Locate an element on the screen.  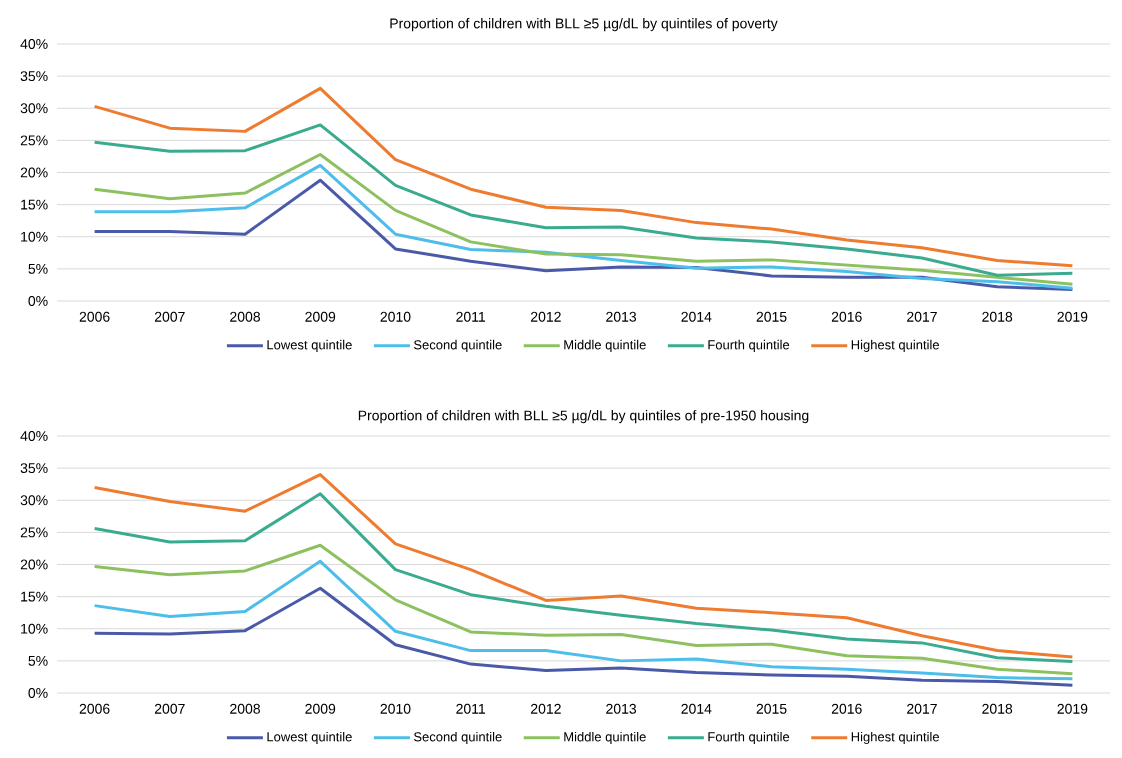
chart-title: Proportion of children with BLL ≥5 µg/dL by quintiles of pre-1950 housing is located at coordinates (583, 417).